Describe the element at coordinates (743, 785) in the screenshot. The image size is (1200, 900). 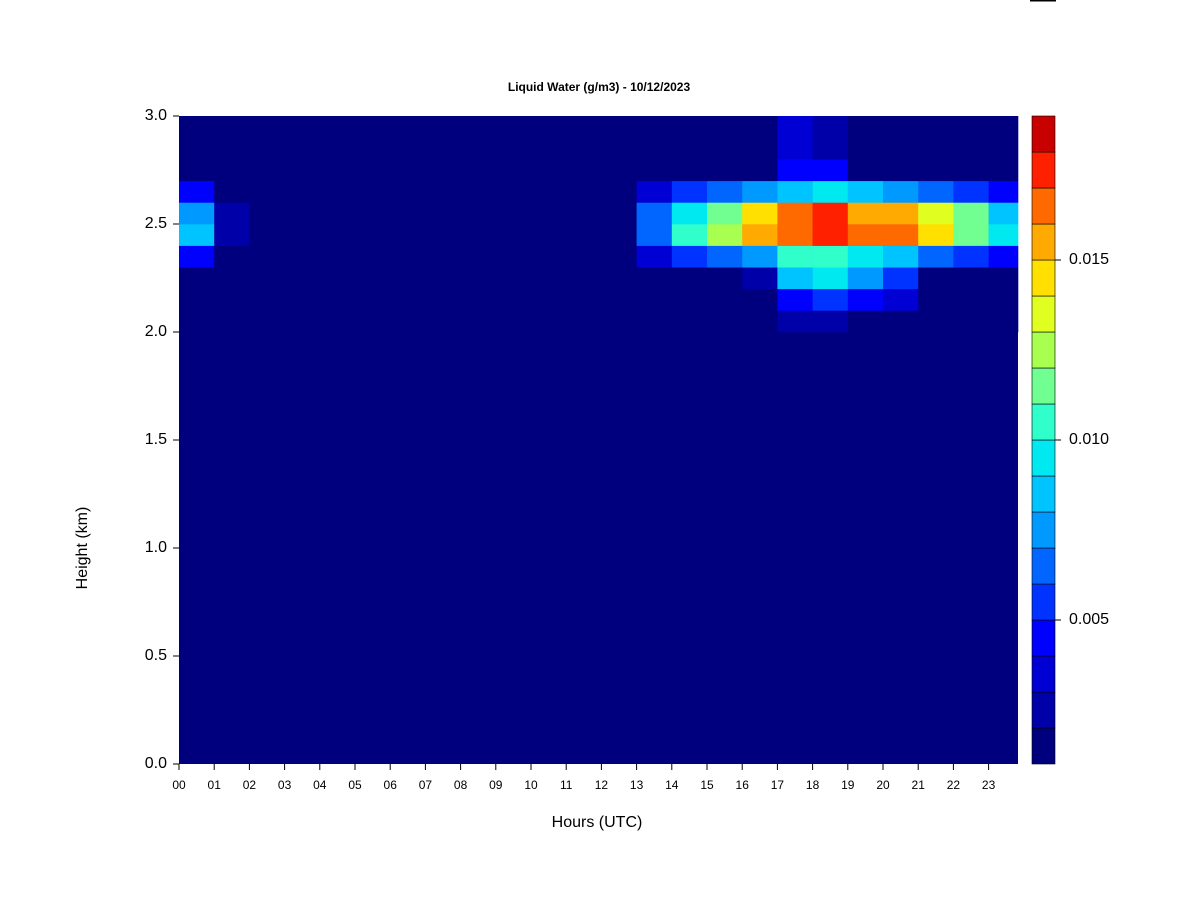
I see `x-tick-label: 16` at that location.